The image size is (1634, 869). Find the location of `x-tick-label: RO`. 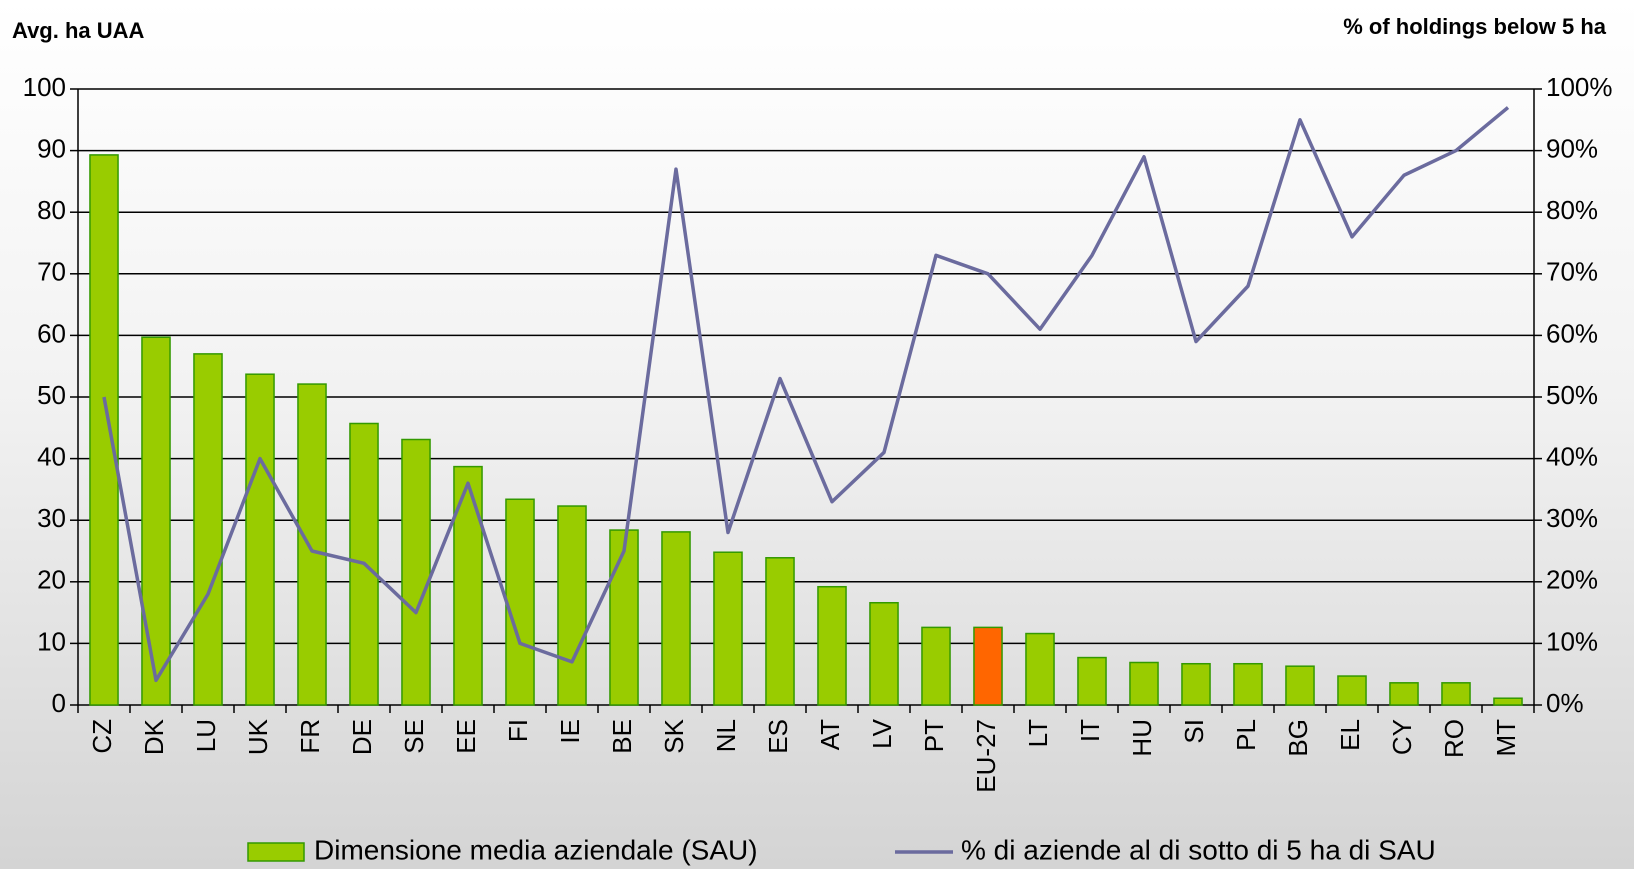

x-tick-label: RO is located at coordinates (1454, 738).